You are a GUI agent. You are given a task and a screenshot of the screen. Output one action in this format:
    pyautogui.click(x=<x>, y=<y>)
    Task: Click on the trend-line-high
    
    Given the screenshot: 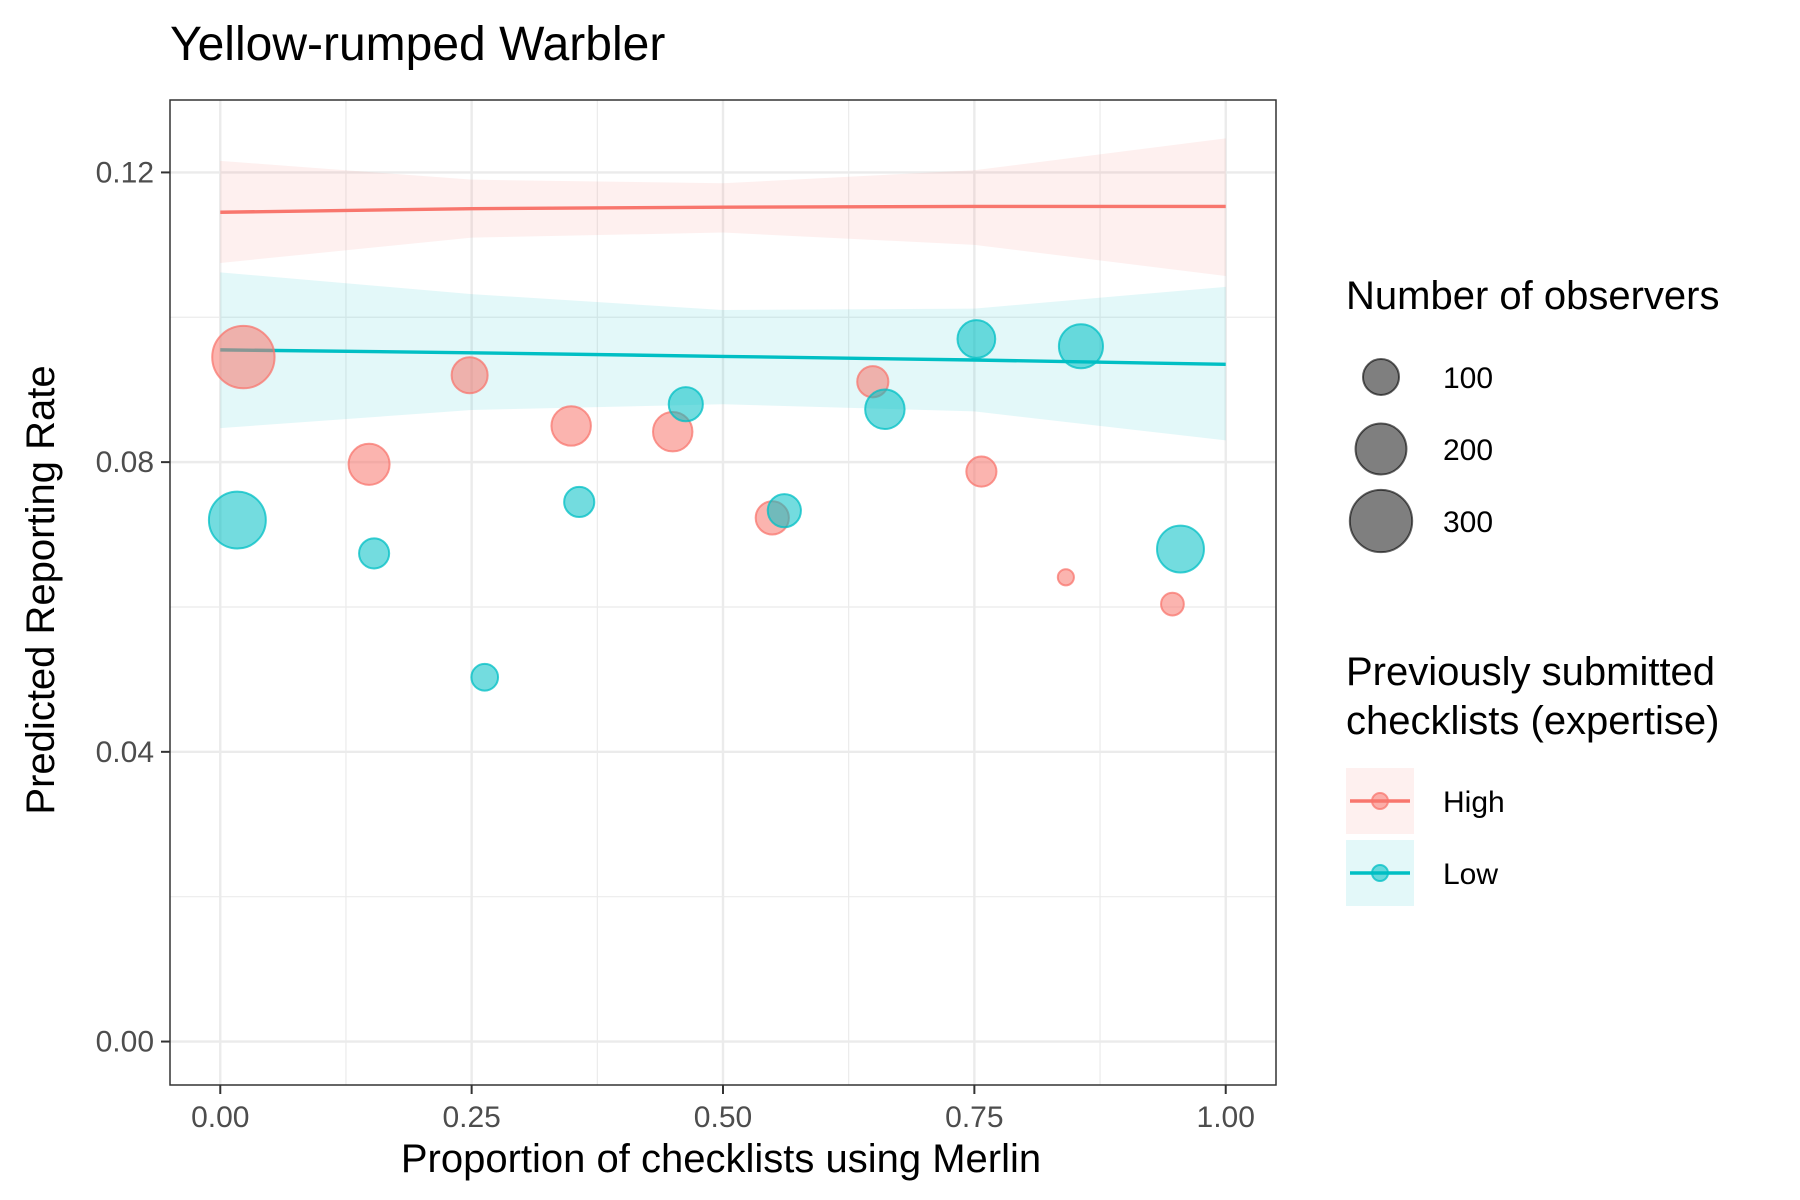 What is the action you would take?
    pyautogui.click(x=723, y=209)
    